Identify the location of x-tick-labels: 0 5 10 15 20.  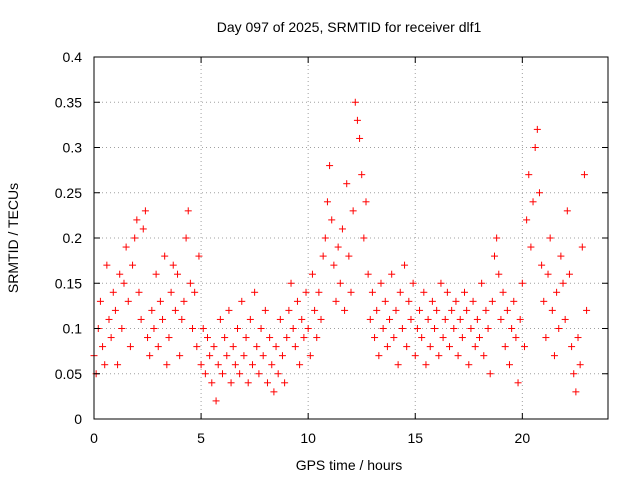
(310, 438).